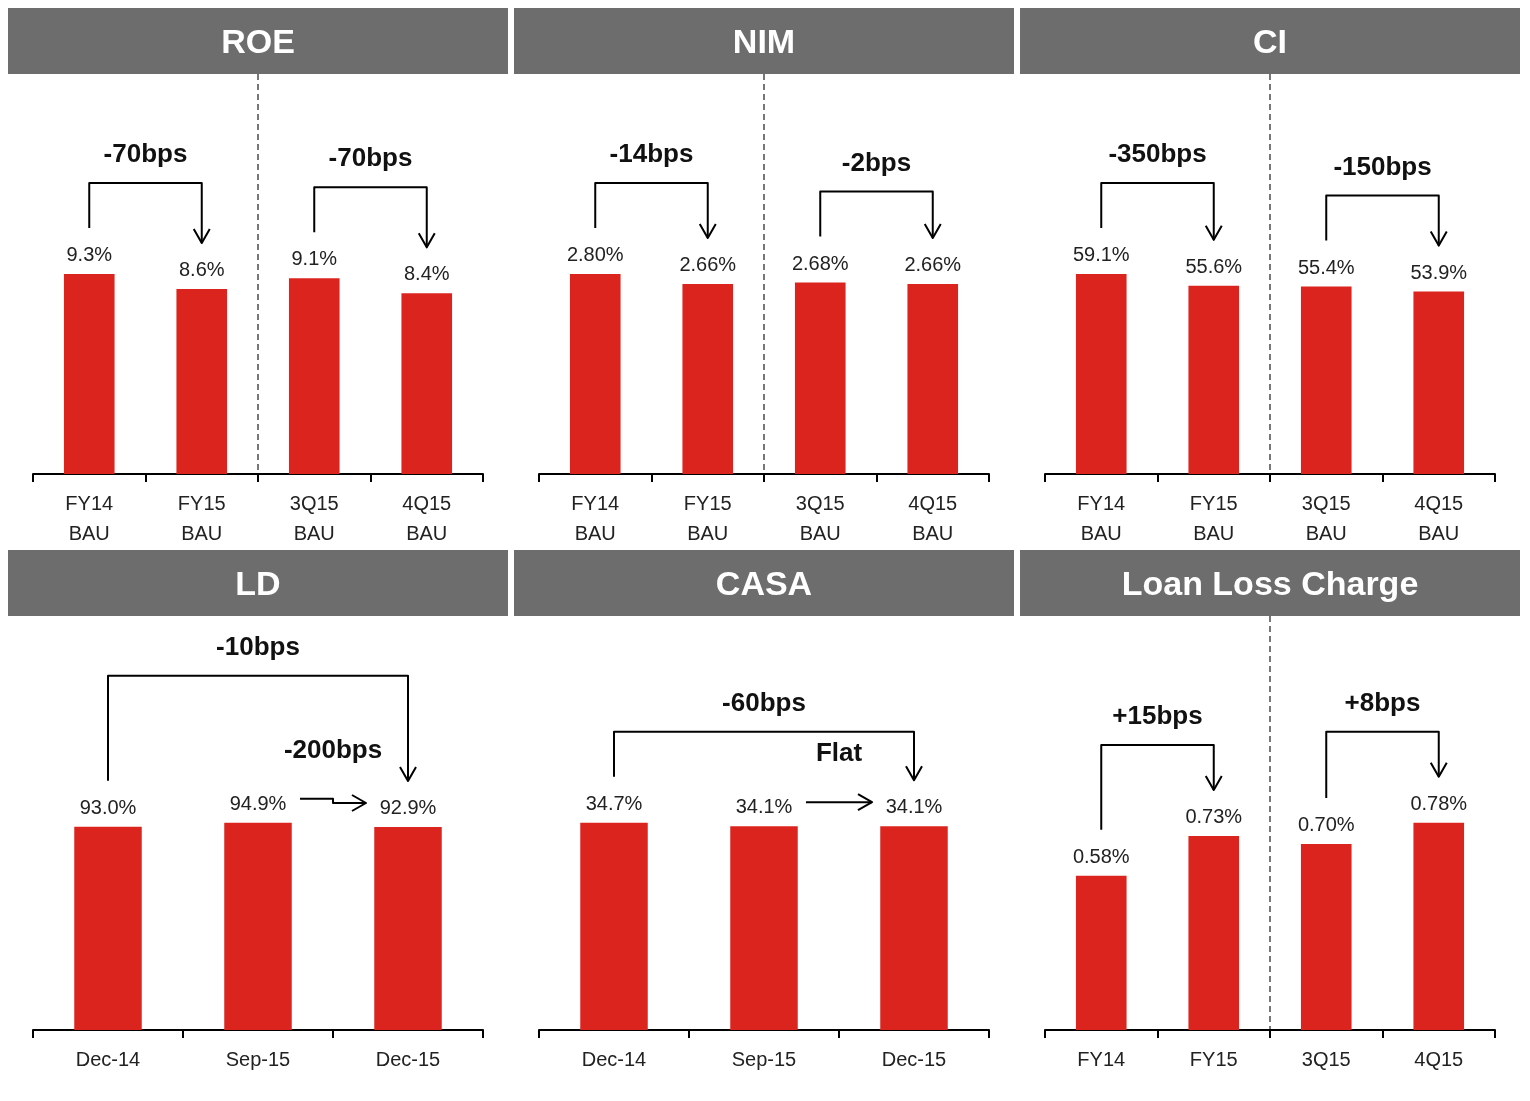 This screenshot has height=1101, width=1530. What do you see at coordinates (1157, 714) in the screenshot?
I see `text: +15bps` at bounding box center [1157, 714].